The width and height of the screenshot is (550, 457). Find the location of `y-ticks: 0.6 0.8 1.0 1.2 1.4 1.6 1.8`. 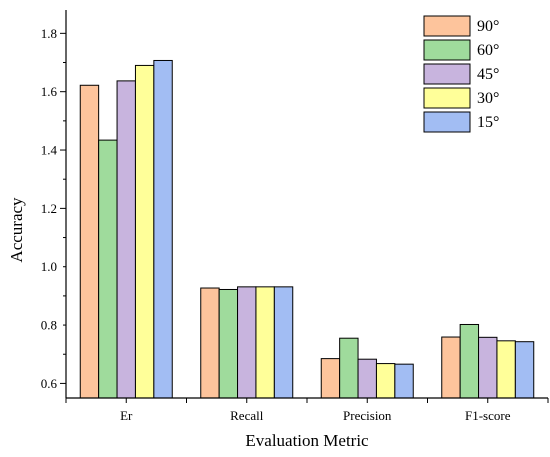

y-ticks: 0.6 0.8 1.0 1.2 1.4 1.6 1.8 is located at coordinates (53, 208).